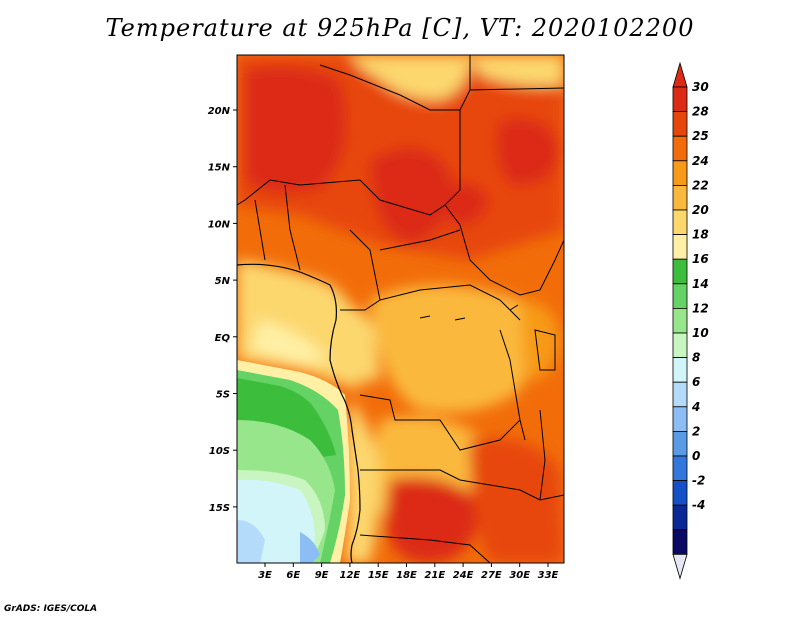 The image size is (800, 618). I want to click on y-tick-label: 5N, so click(223, 281).